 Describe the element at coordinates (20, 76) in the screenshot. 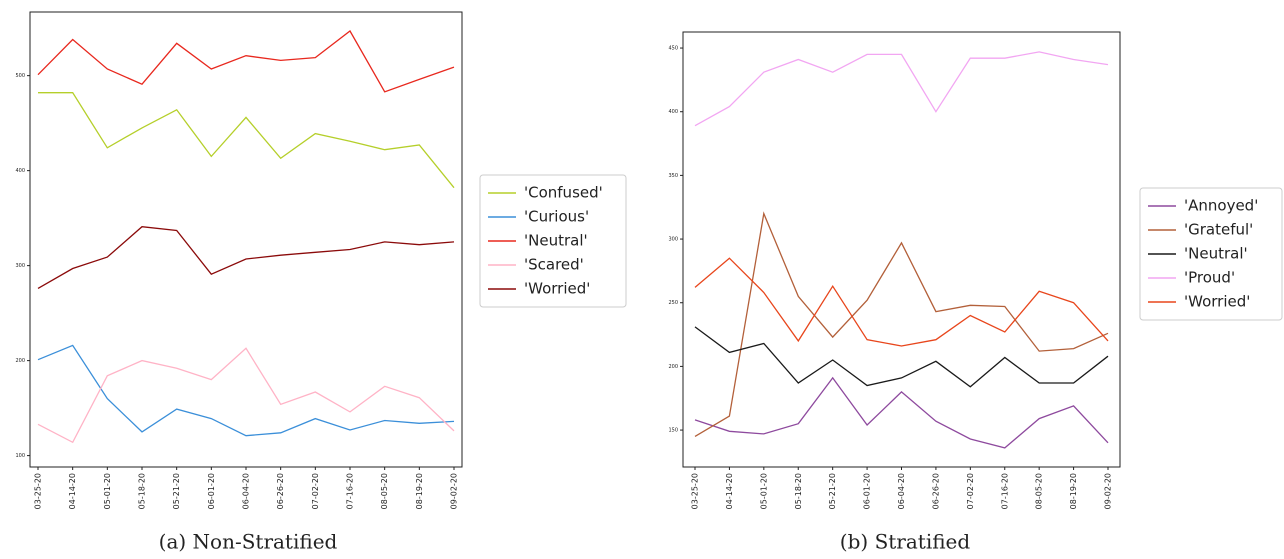

I see `y-tick-label: 500` at that location.